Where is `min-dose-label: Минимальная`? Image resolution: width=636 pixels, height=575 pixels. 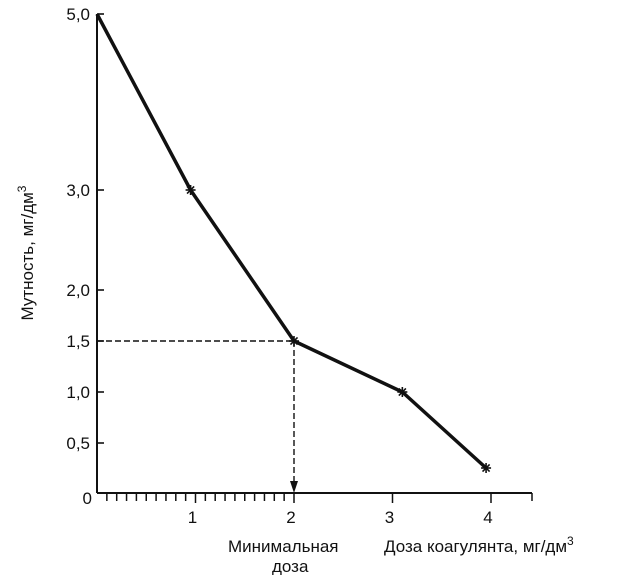
min-dose-label: Минимальная is located at coordinates (283, 546).